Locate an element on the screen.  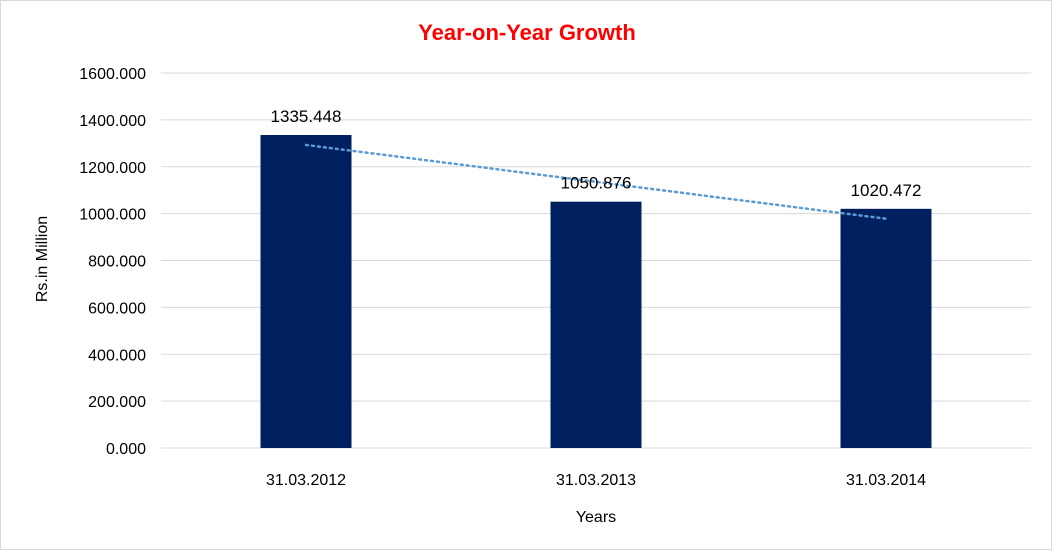
trendline is located at coordinates (596, 182).